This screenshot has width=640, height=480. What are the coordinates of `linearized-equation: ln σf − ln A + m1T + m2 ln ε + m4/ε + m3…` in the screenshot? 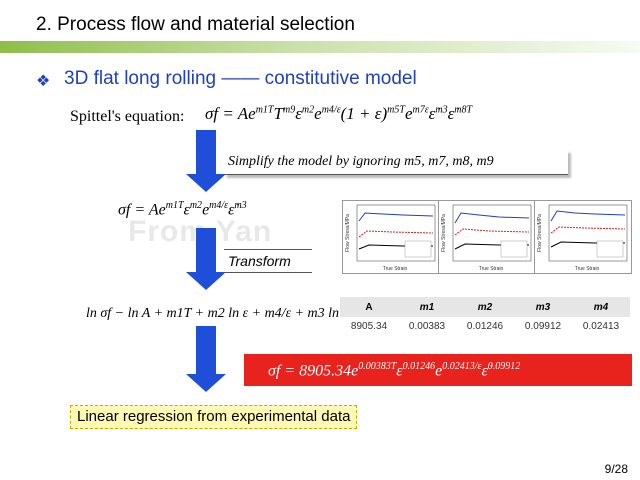 It's located at (217, 313).